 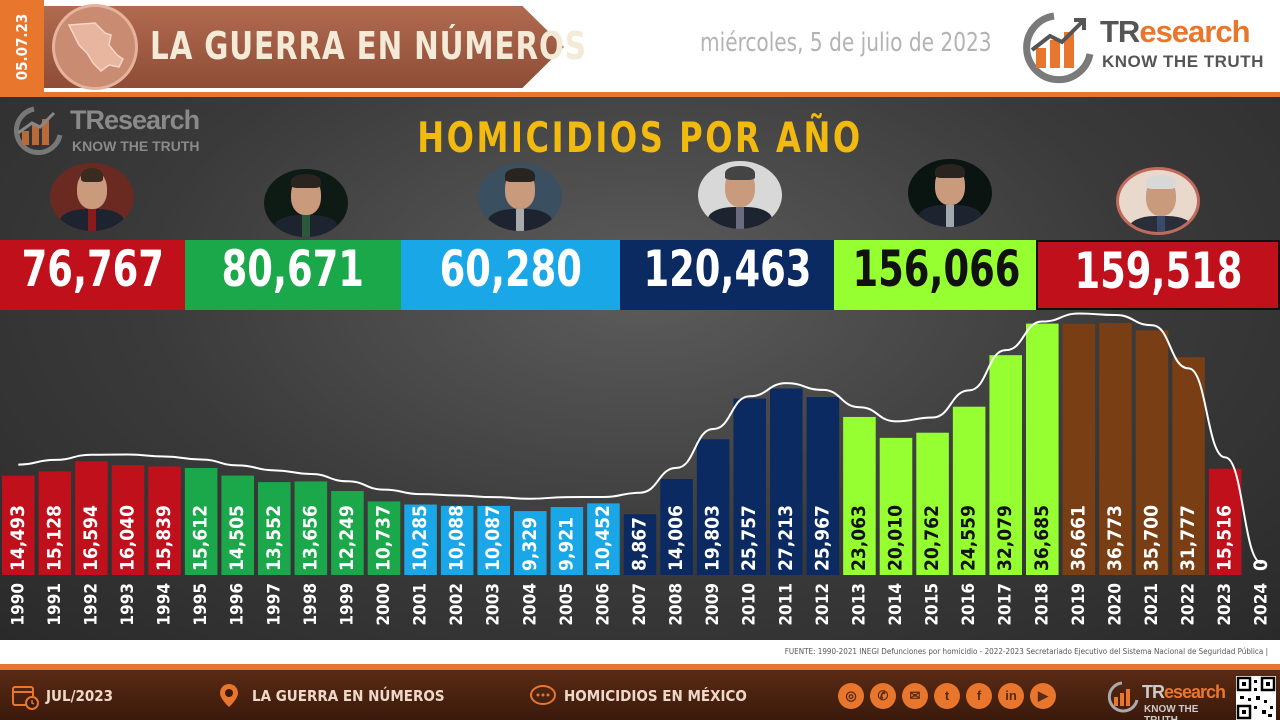 What do you see at coordinates (95, 47) in the screenshot?
I see `mexico-map-icon` at bounding box center [95, 47].